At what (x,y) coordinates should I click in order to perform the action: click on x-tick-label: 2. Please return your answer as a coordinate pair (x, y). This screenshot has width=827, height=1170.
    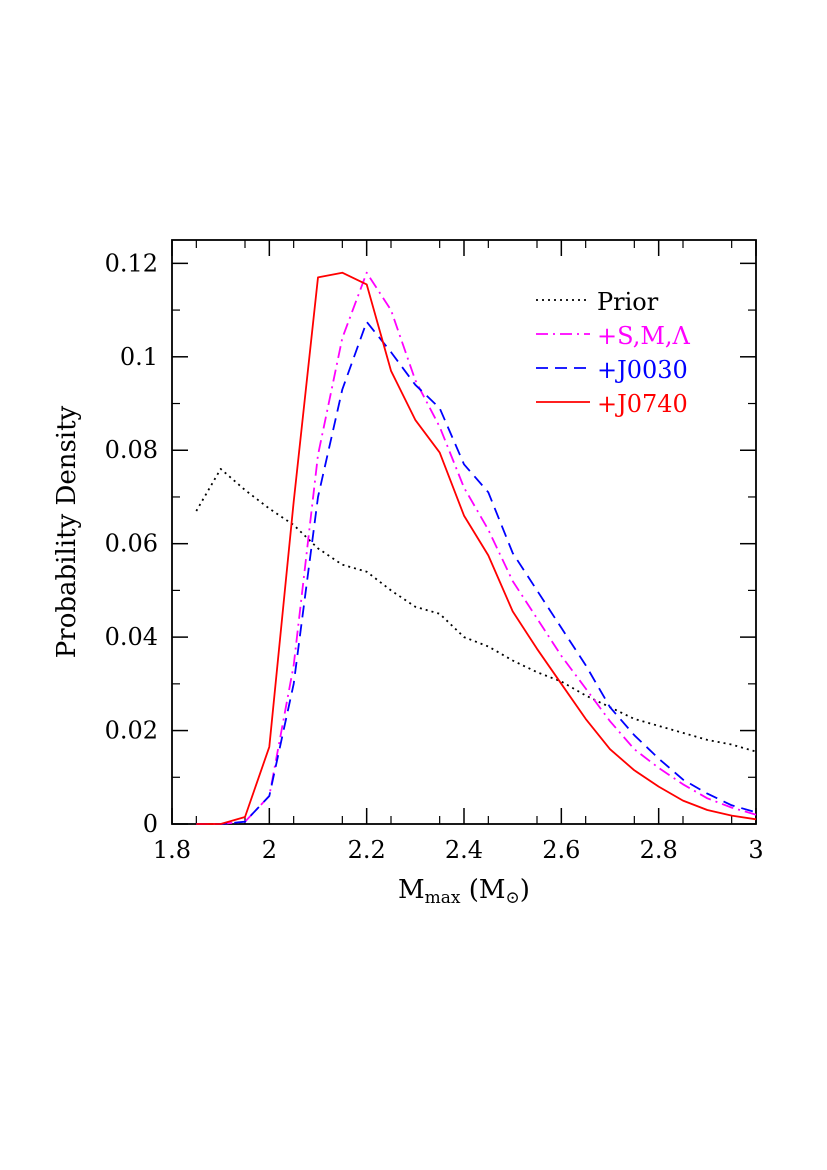
    Looking at the image, I should click on (269, 850).